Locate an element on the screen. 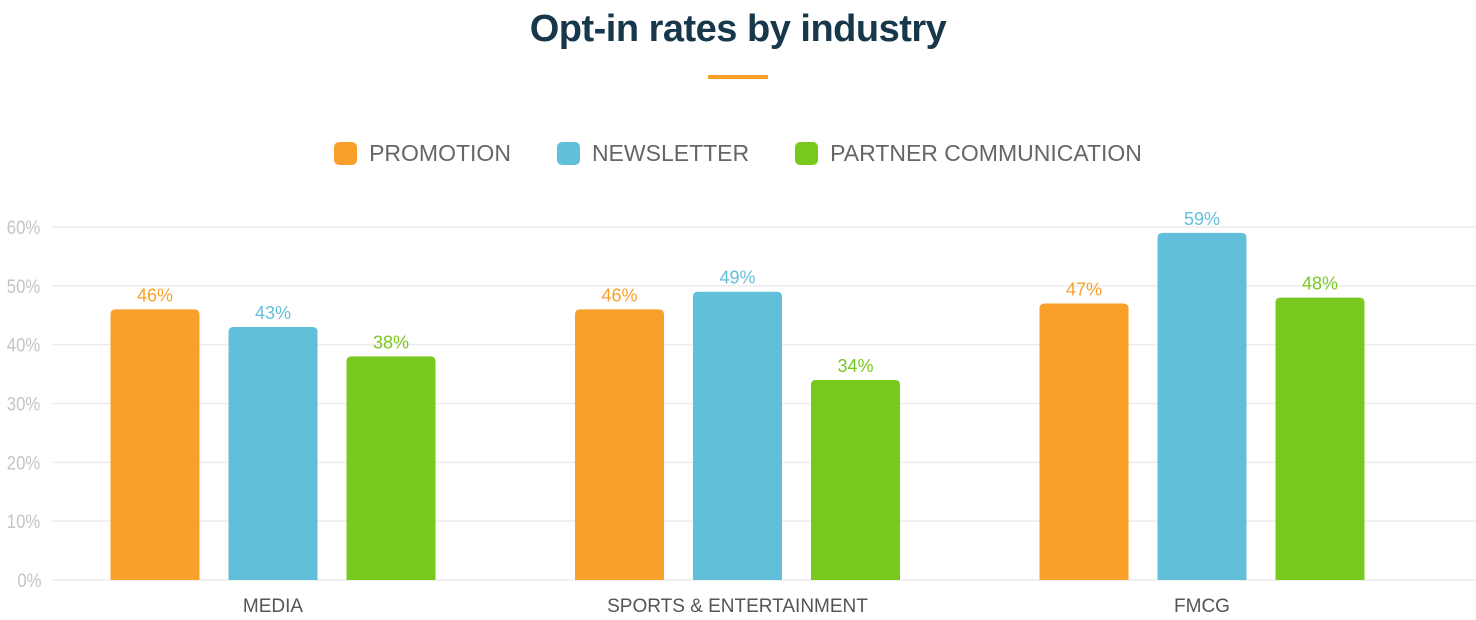  y-tick-label: 50% is located at coordinates (24, 286).